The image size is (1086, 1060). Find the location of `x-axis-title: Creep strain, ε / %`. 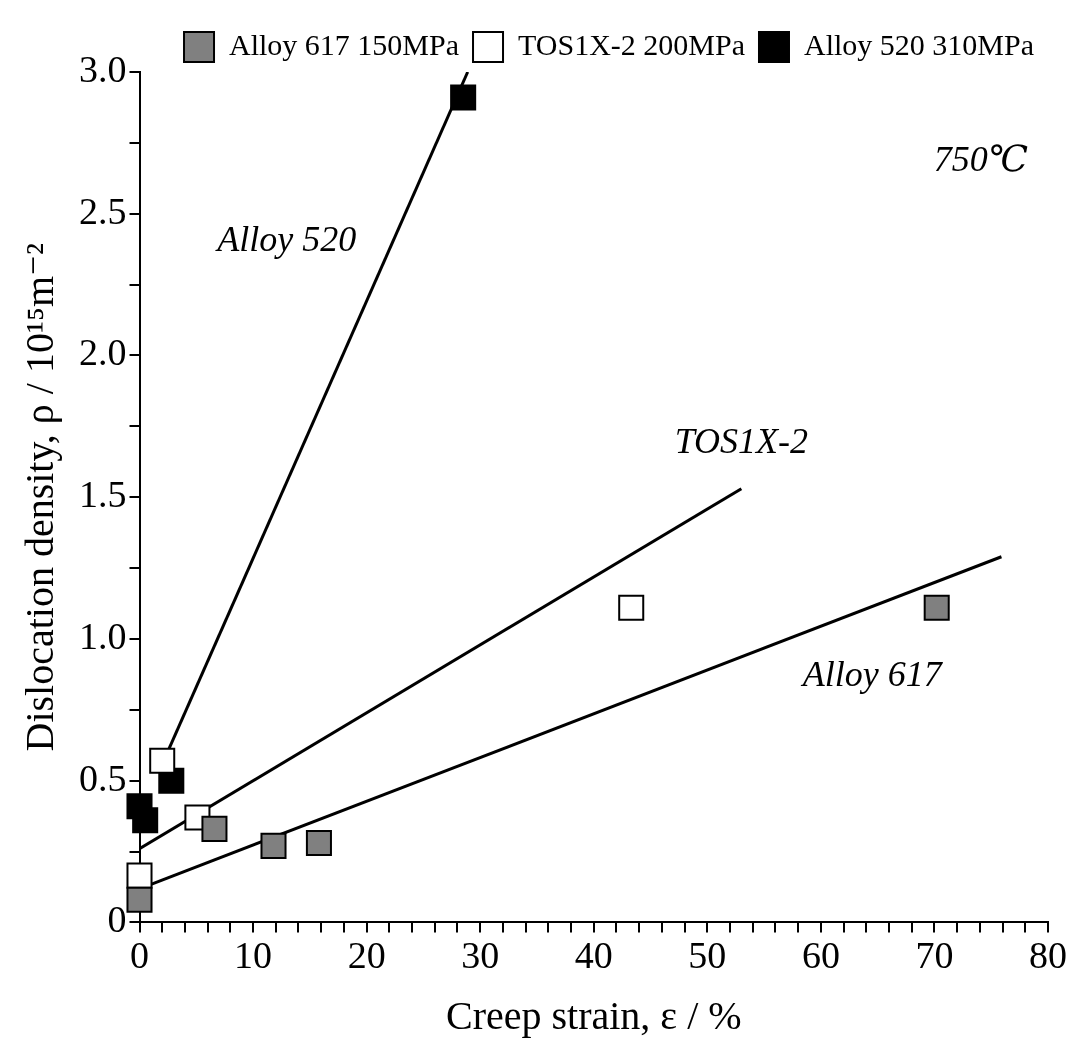

x-axis-title: Creep strain, ε / % is located at coordinates (593, 1015).